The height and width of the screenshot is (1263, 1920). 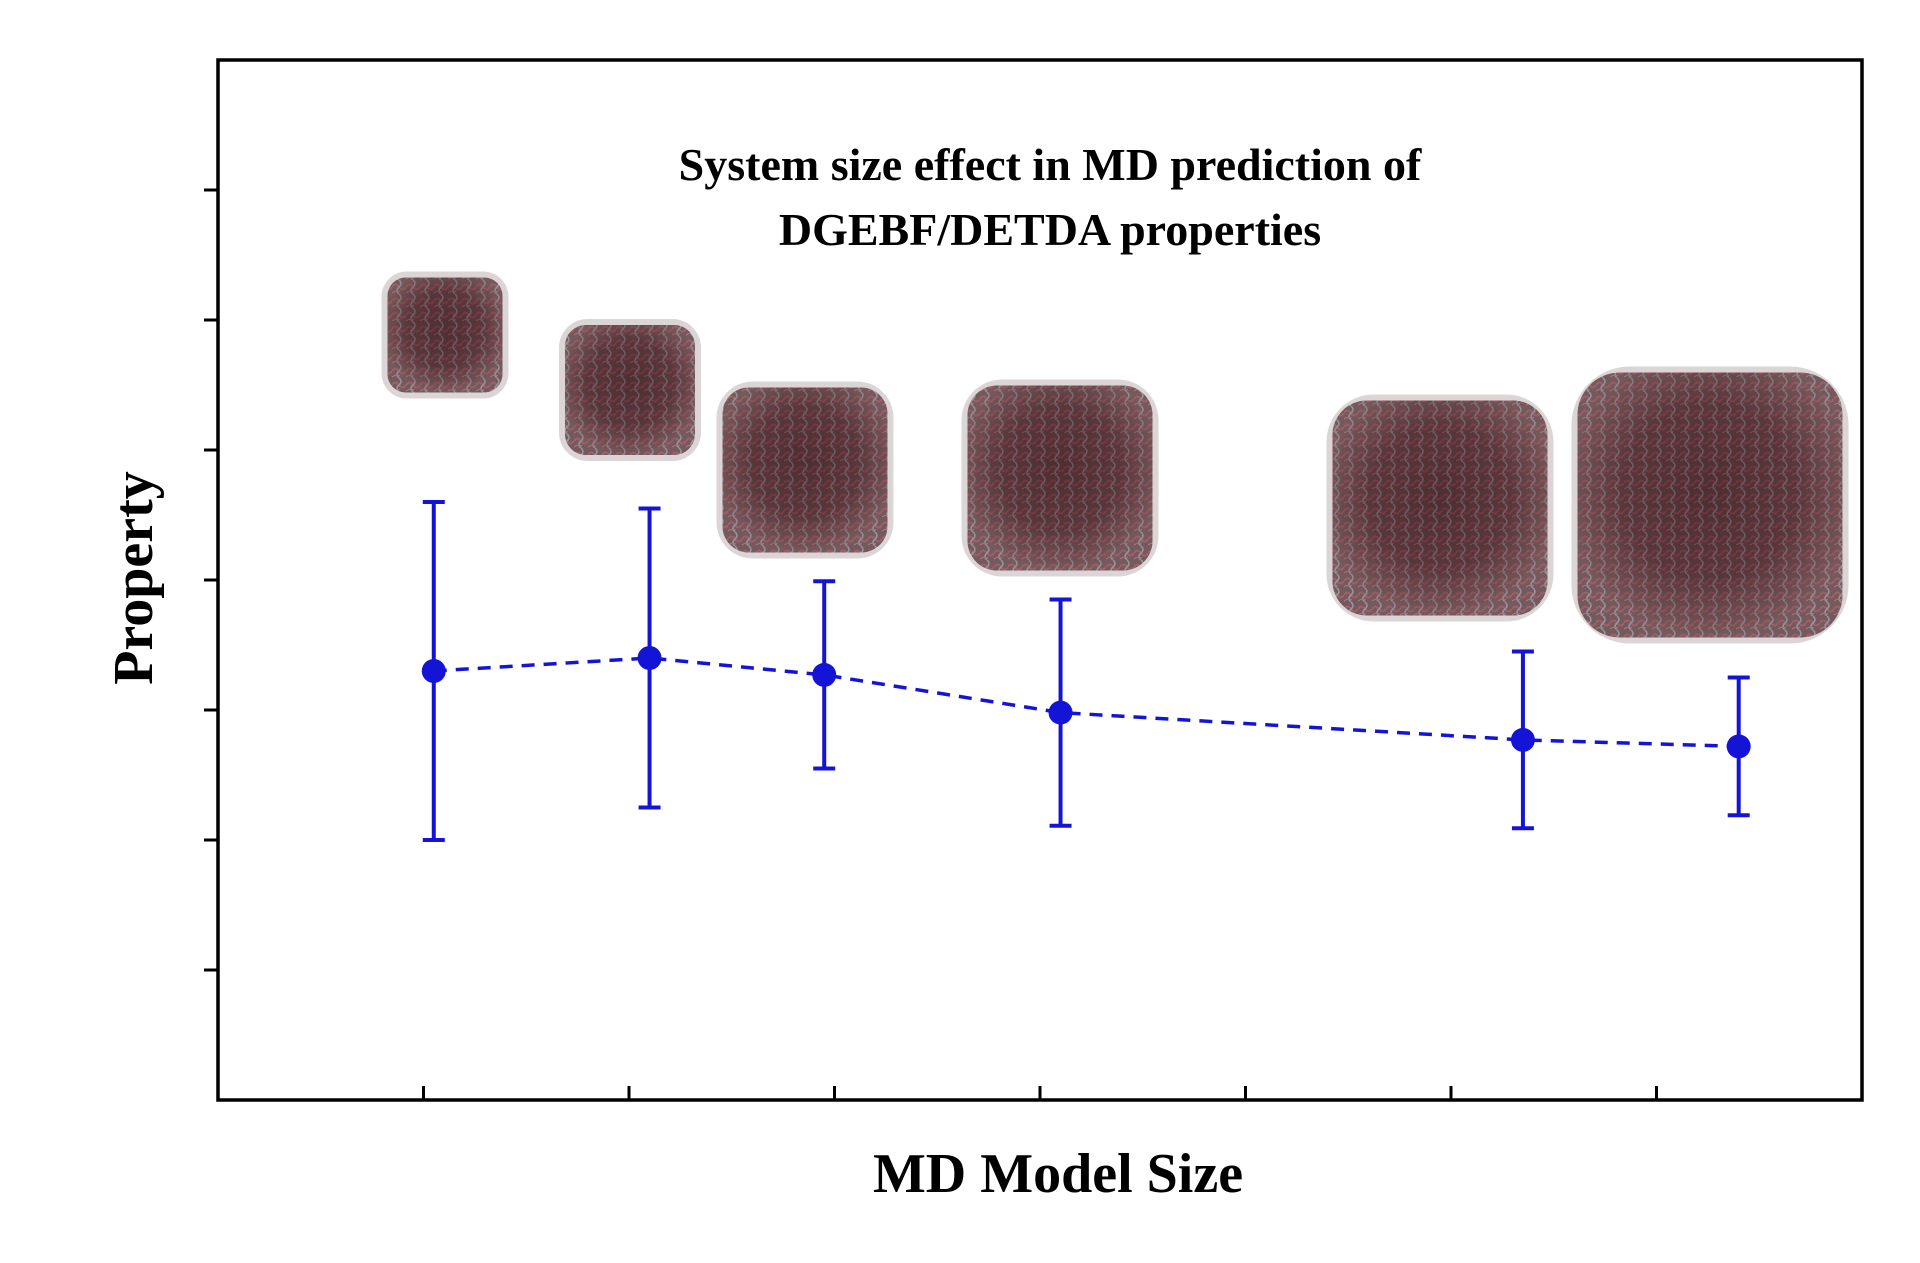 I want to click on chart-title-line-1: System size effect in MD prediction of, so click(x=1050, y=164).